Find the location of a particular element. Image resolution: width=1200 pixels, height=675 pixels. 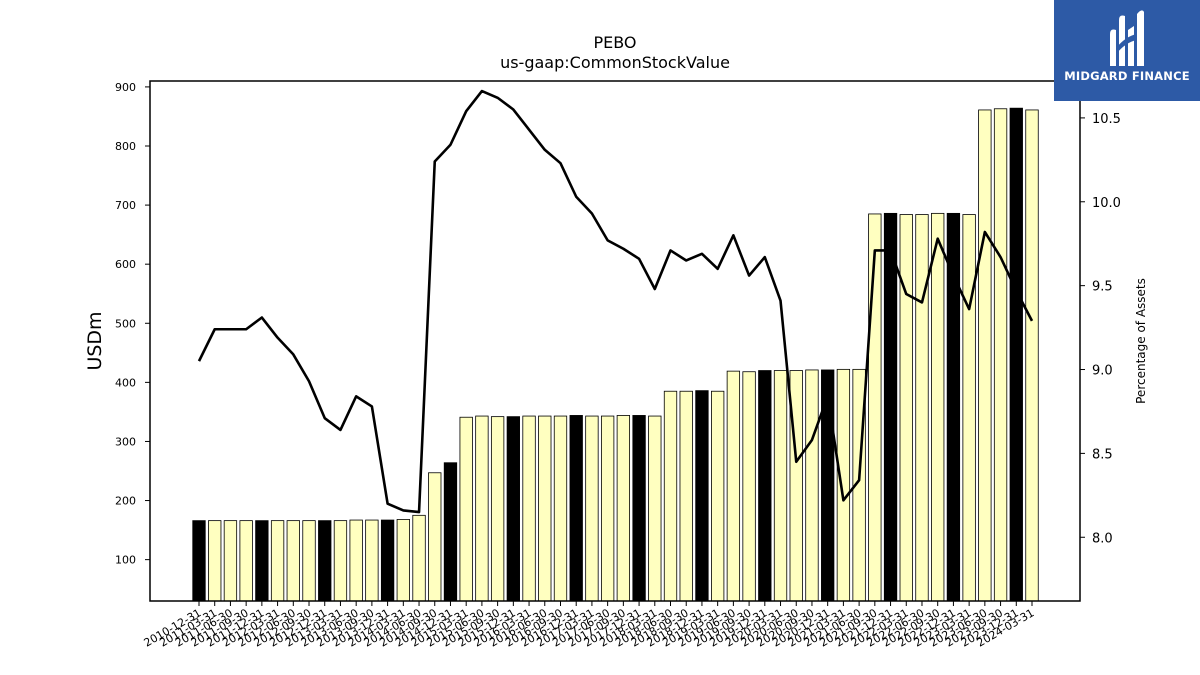

brand-name: MIDGARD FINANCE is located at coordinates (1127, 76).